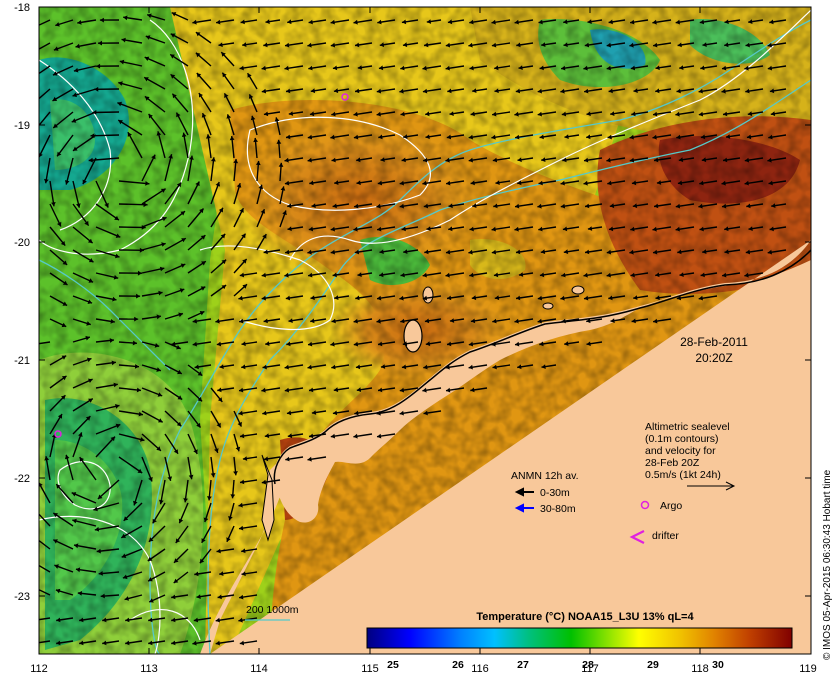 The height and width of the screenshot is (680, 840). I want to click on colorbar-title: Temperature (°C) NOAA15_L3U 13% qL=4, so click(585, 617).